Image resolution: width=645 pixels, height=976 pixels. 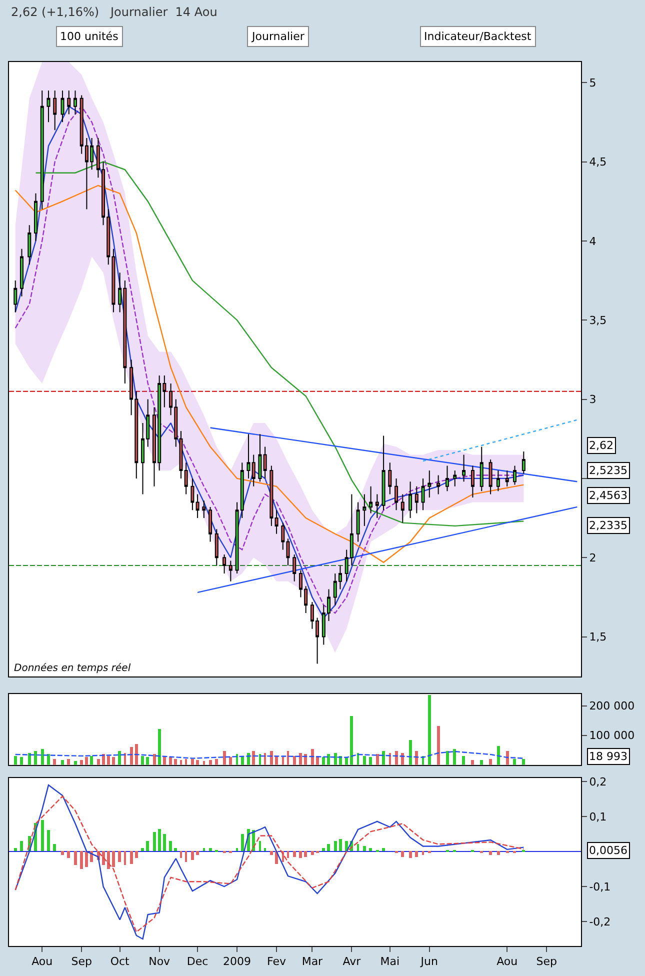 What do you see at coordinates (507, 961) in the screenshot?
I see `x-tick-label: Aou` at bounding box center [507, 961].